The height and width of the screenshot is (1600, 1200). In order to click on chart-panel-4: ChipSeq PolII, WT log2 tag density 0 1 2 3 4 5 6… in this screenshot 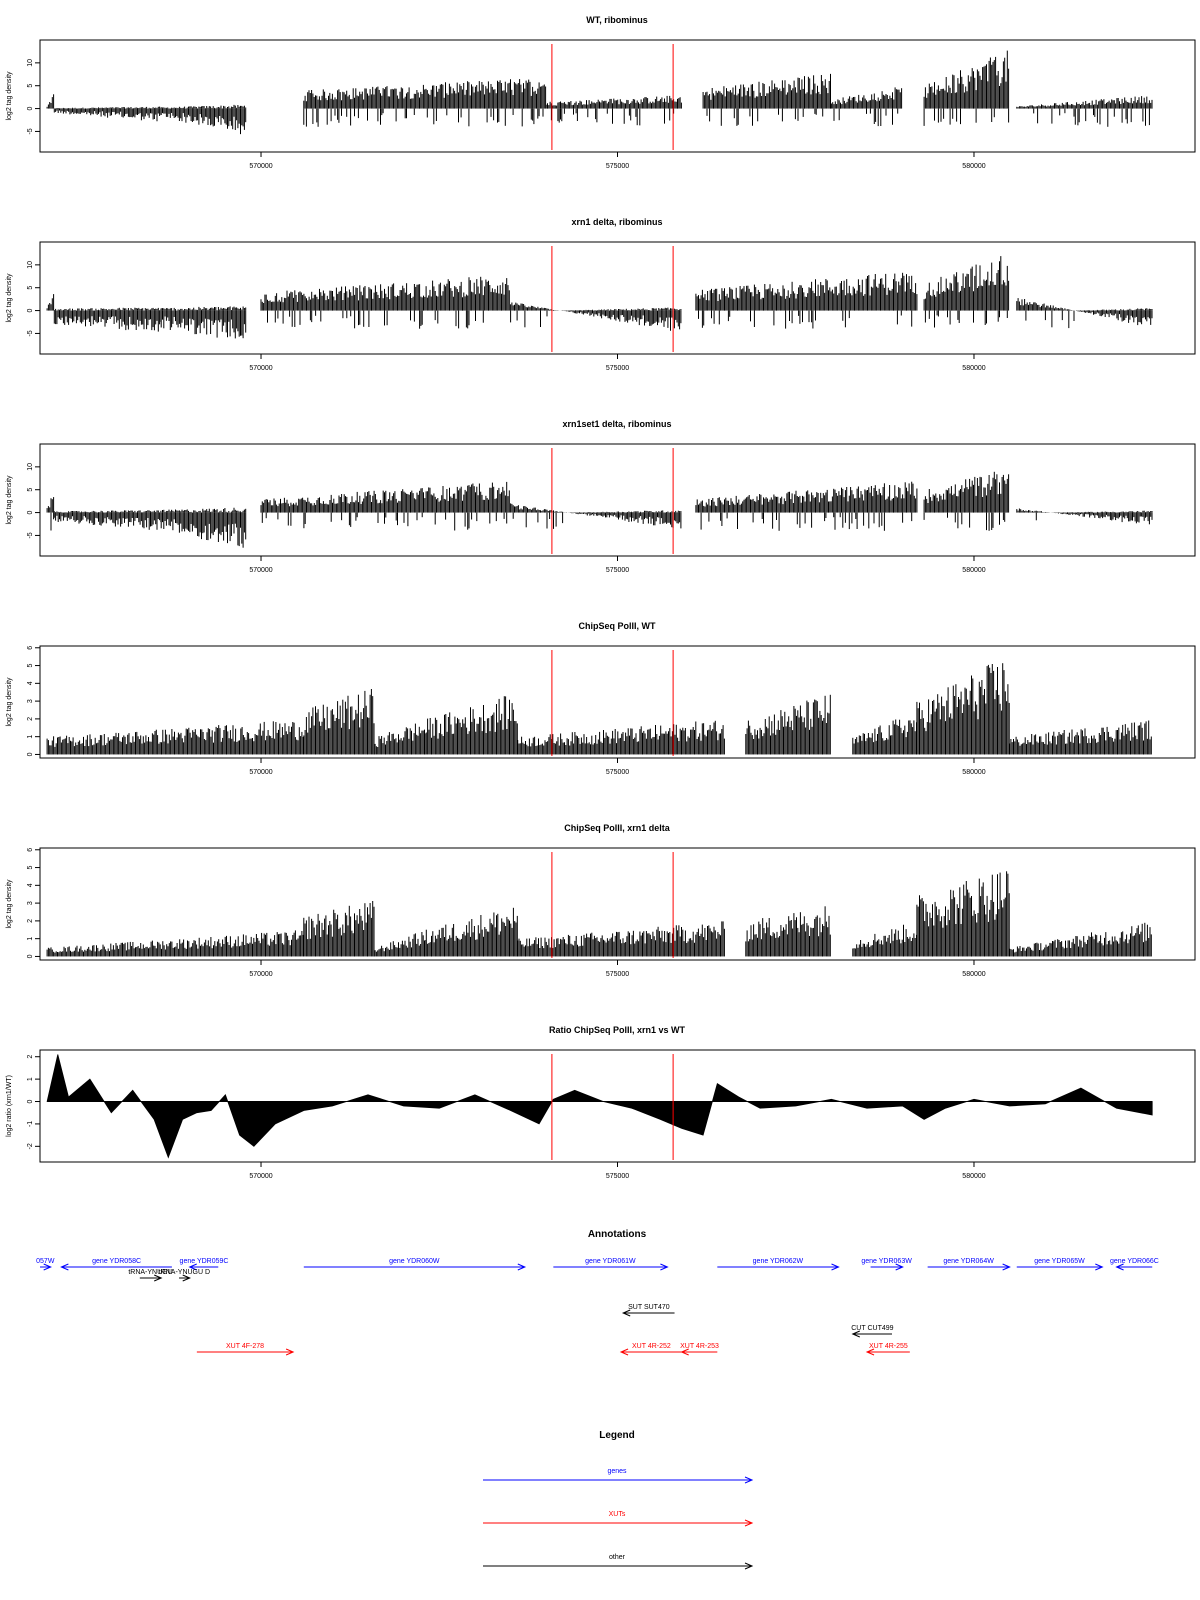, I will do `click(601, 698)`.